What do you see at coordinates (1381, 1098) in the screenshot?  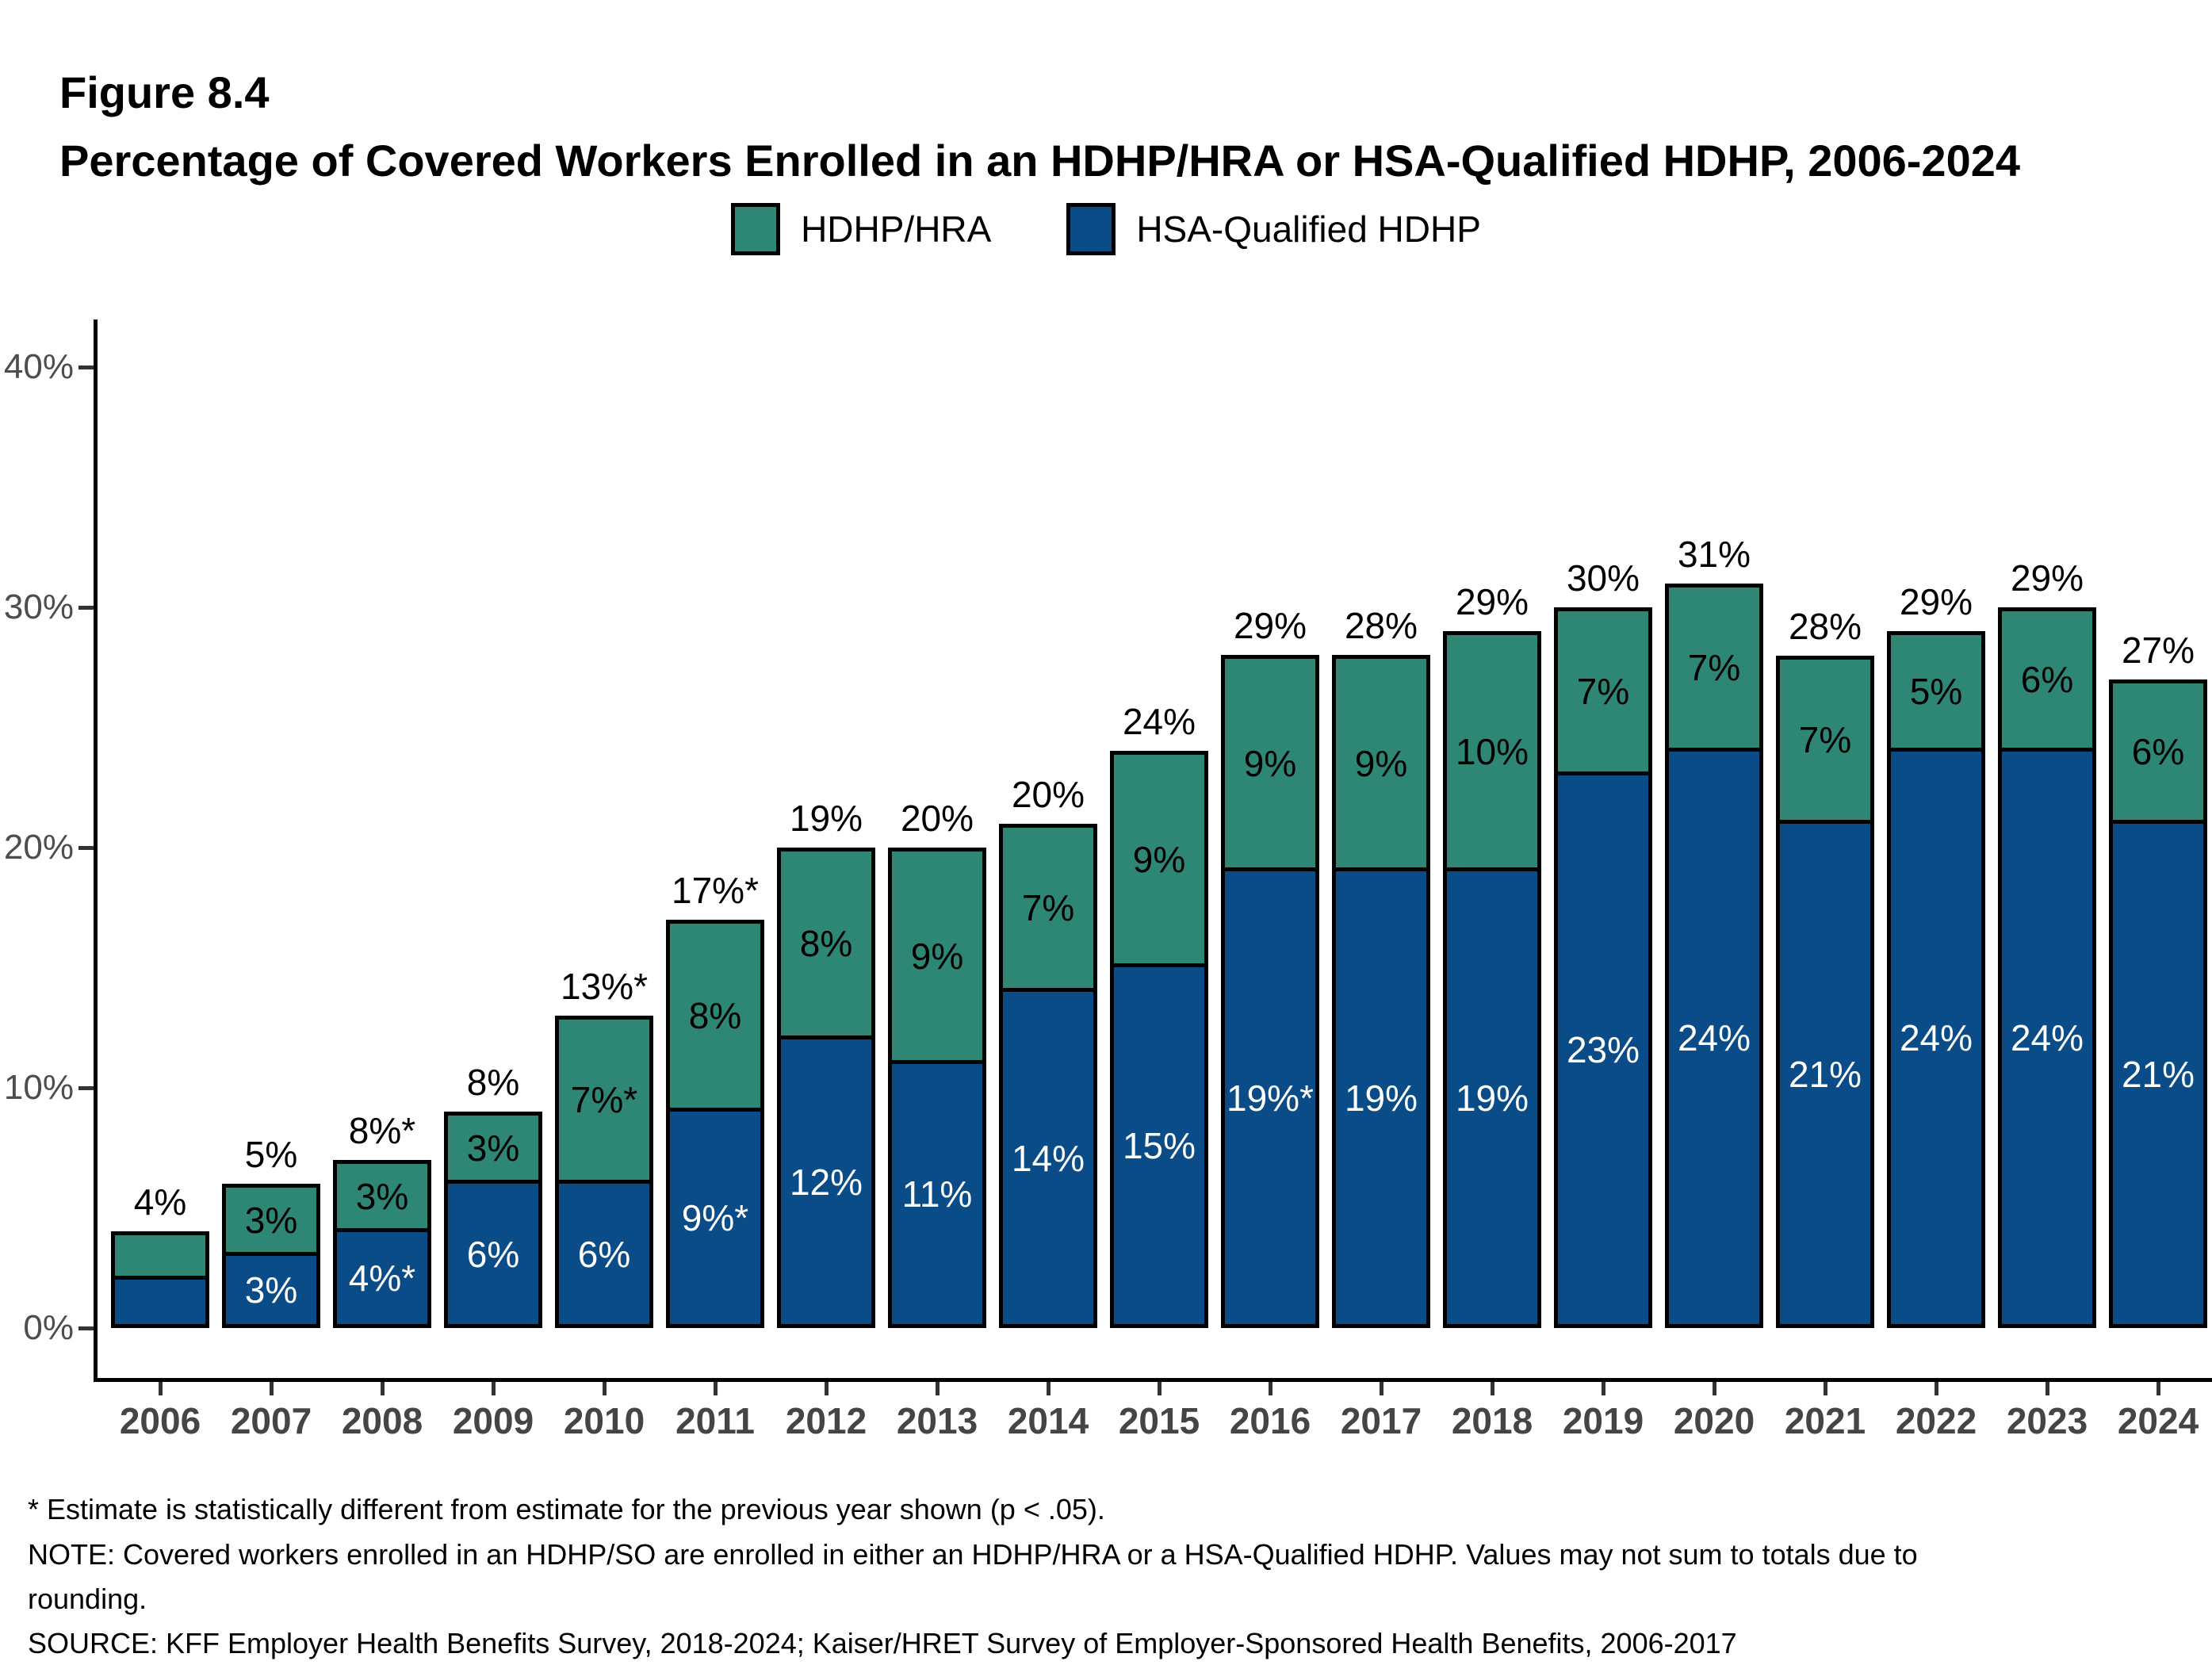 I see `segment-value-label: 19%` at bounding box center [1381, 1098].